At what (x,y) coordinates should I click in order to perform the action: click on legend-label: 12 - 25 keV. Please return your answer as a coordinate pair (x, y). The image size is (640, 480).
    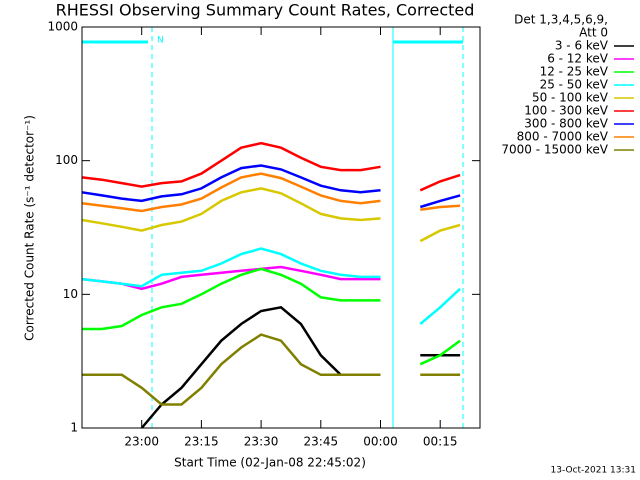
    Looking at the image, I should click on (574, 72).